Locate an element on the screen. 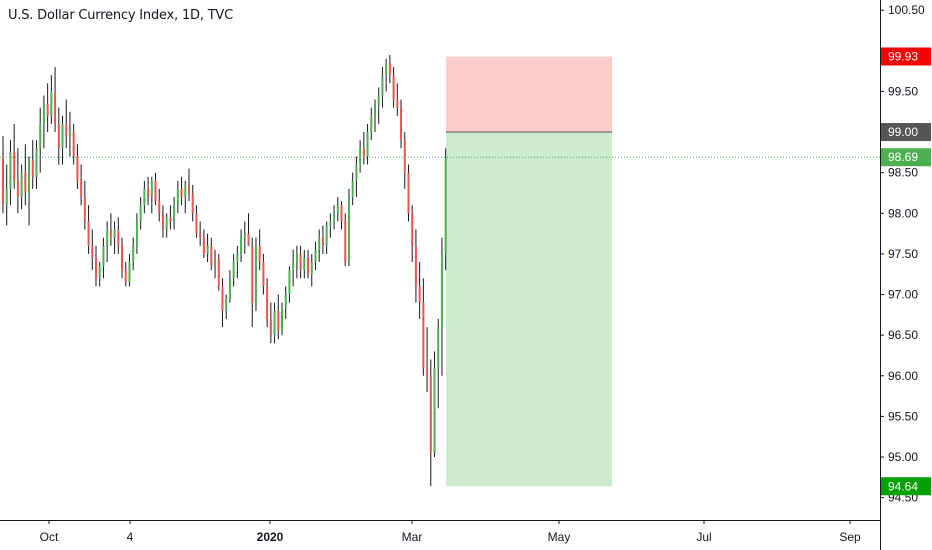  svg-text: 94.64 is located at coordinates (903, 486).